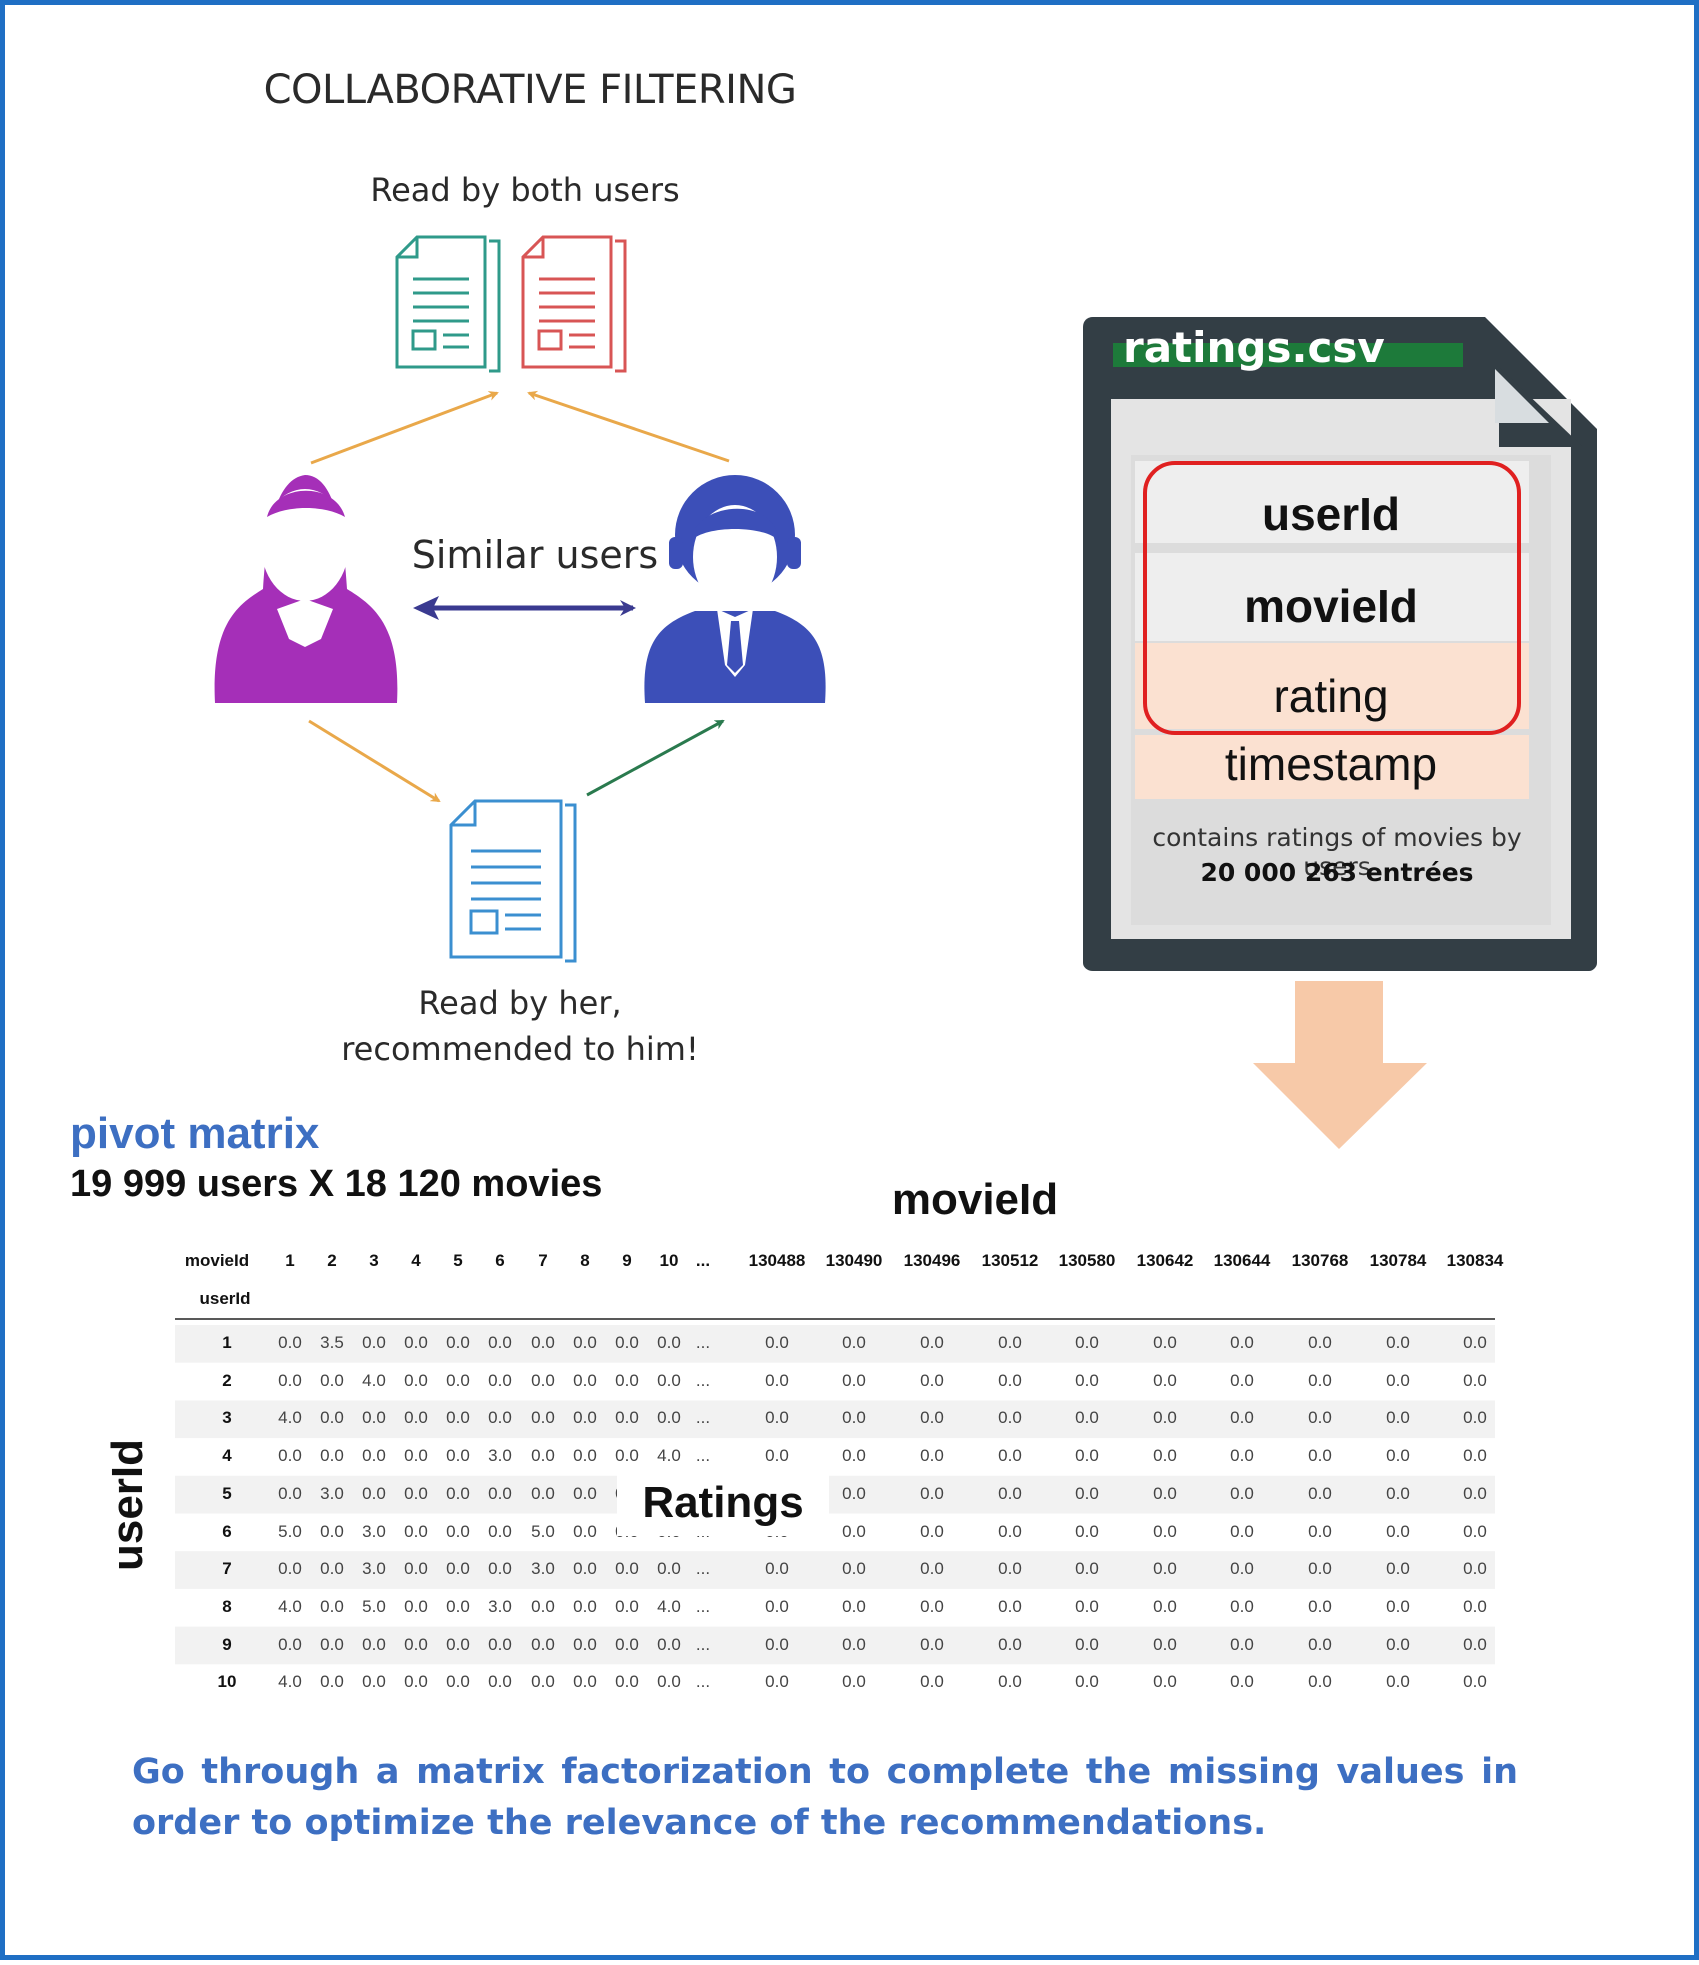  I want to click on matrix-column-header: 130768, so click(1320, 1260).